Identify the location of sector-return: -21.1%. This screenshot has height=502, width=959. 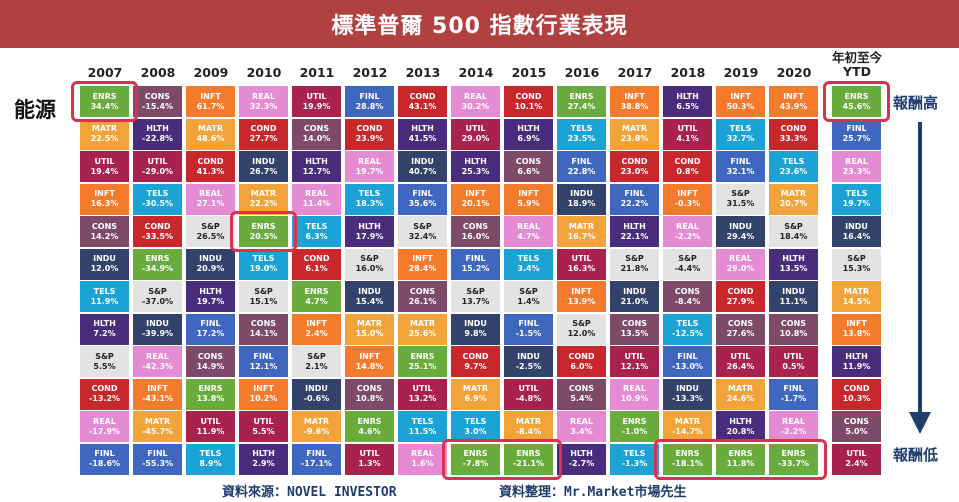
(528, 463).